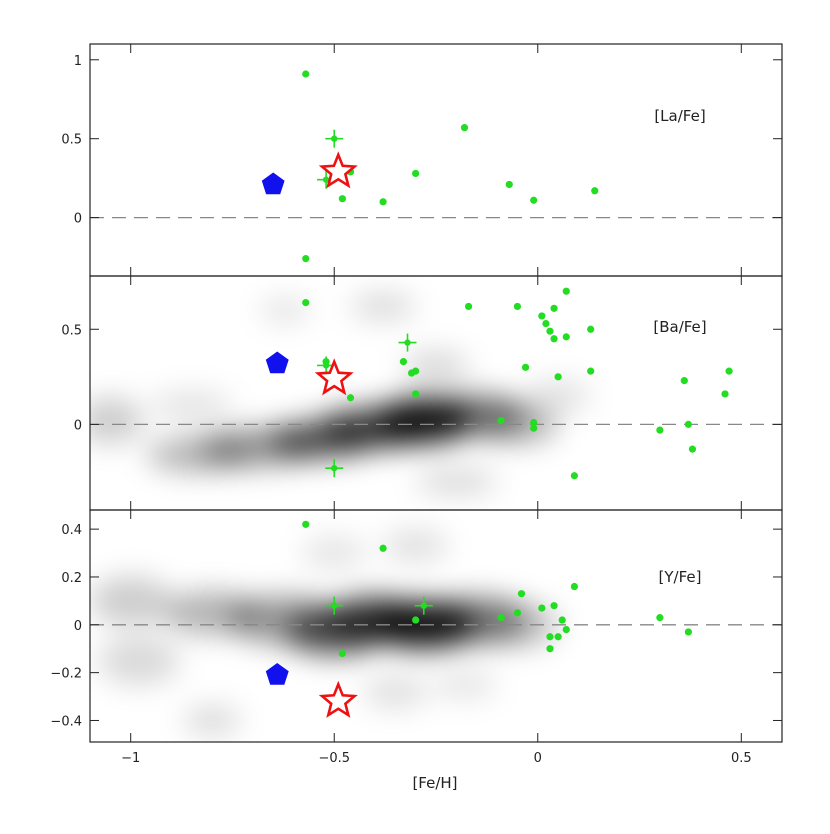 The height and width of the screenshot is (834, 830). What do you see at coordinates (334, 758) in the screenshot?
I see `x-tick-label: −0.5` at bounding box center [334, 758].